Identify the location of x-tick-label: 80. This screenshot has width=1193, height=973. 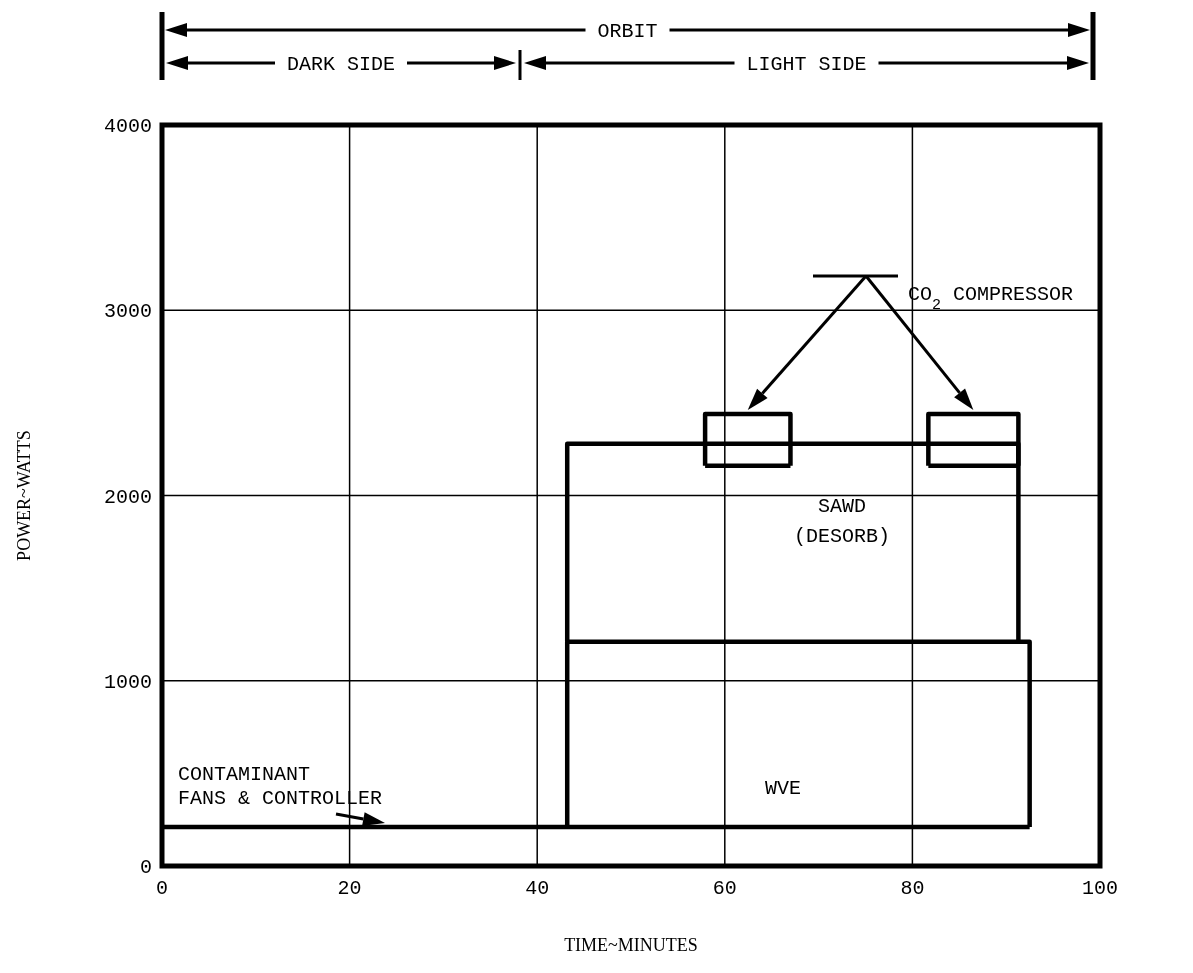
(912, 888).